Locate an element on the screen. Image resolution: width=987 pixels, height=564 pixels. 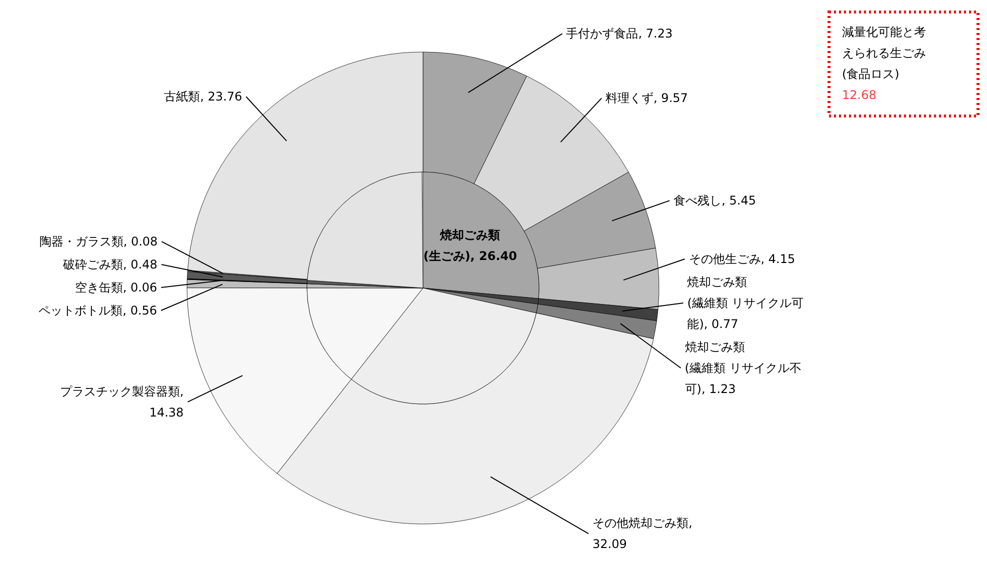
text: 12.68 is located at coordinates (859, 95).